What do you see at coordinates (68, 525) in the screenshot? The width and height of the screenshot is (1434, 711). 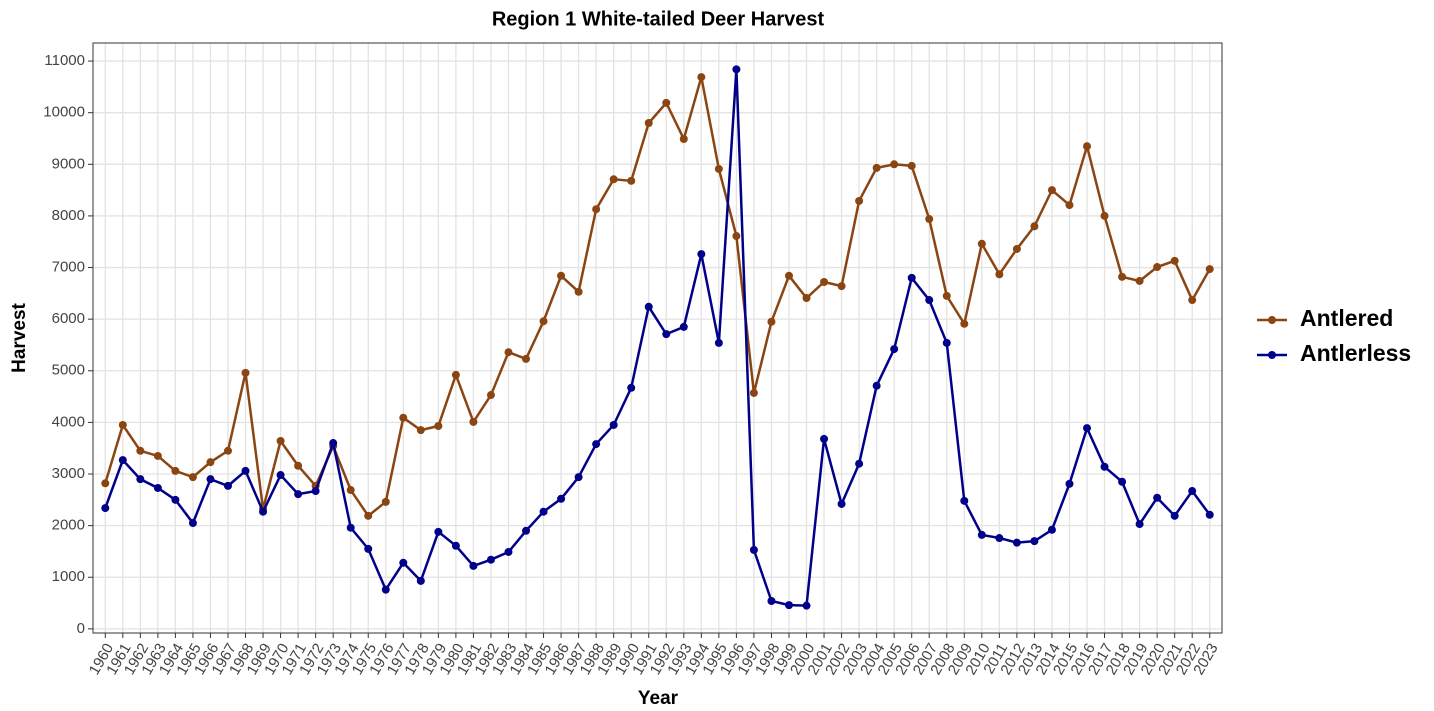 I see `y-tick-label: 2000` at bounding box center [68, 525].